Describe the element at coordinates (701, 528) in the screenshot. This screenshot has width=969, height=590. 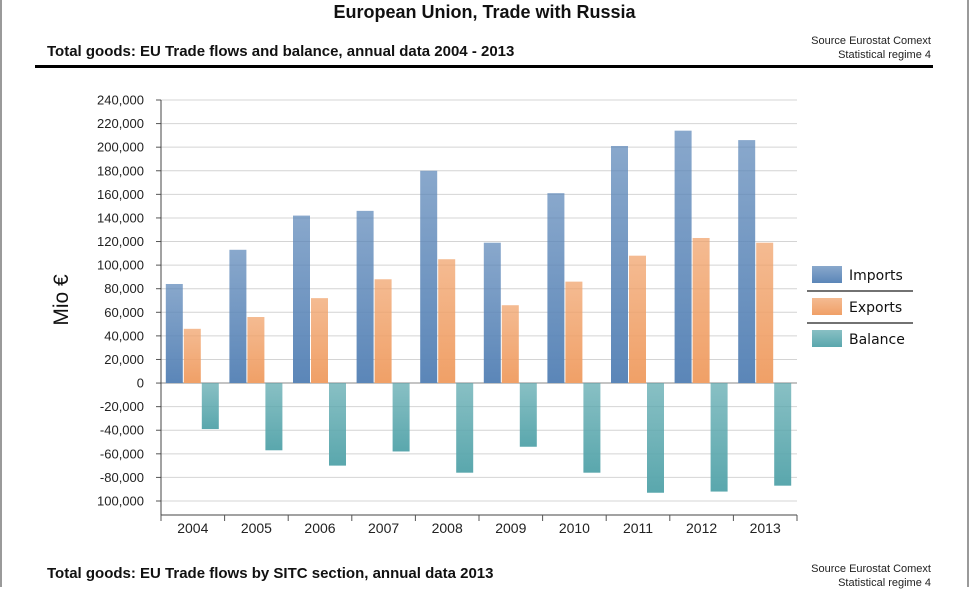
I see `x-tick-label: 2012` at that location.